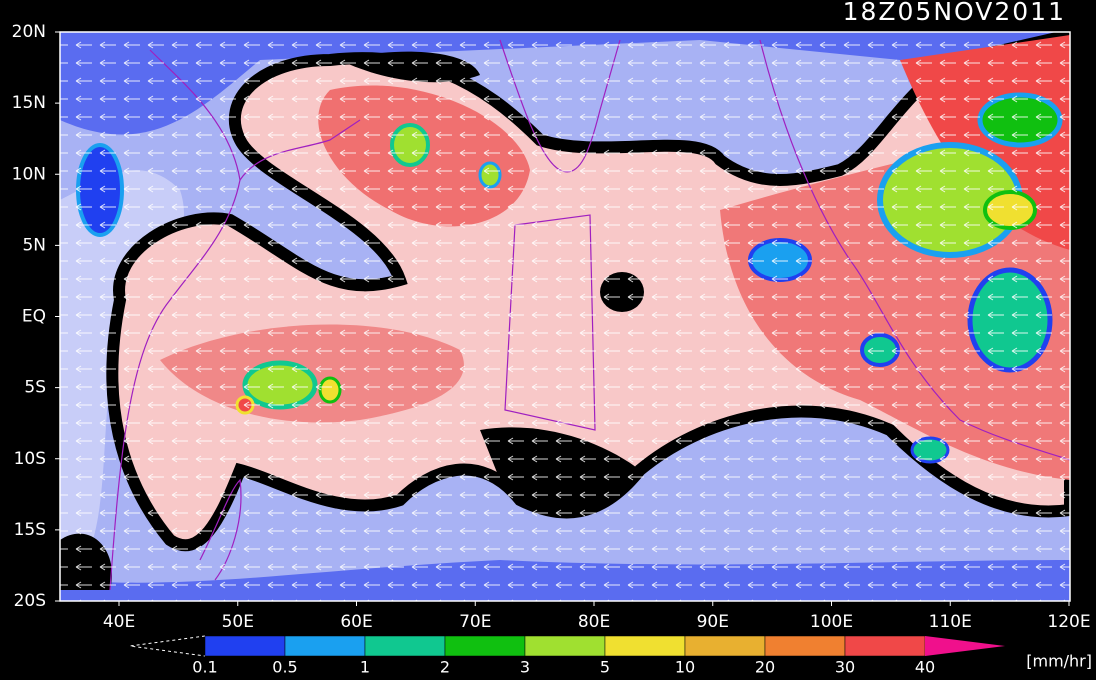 This screenshot has height=680, width=1096. I want to click on lat-label: 10S, so click(30, 459).